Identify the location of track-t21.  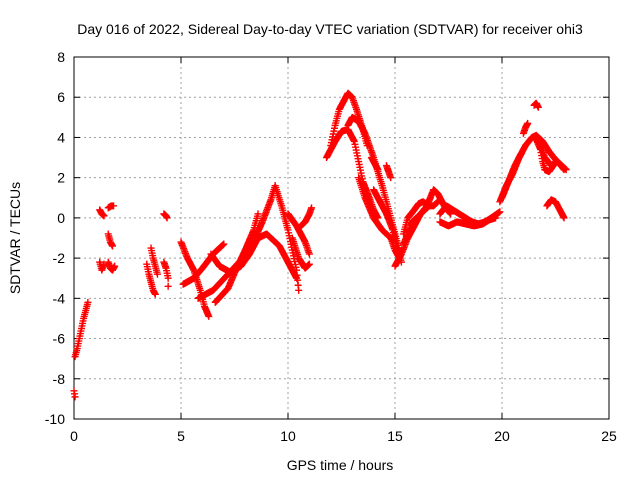
(352, 173).